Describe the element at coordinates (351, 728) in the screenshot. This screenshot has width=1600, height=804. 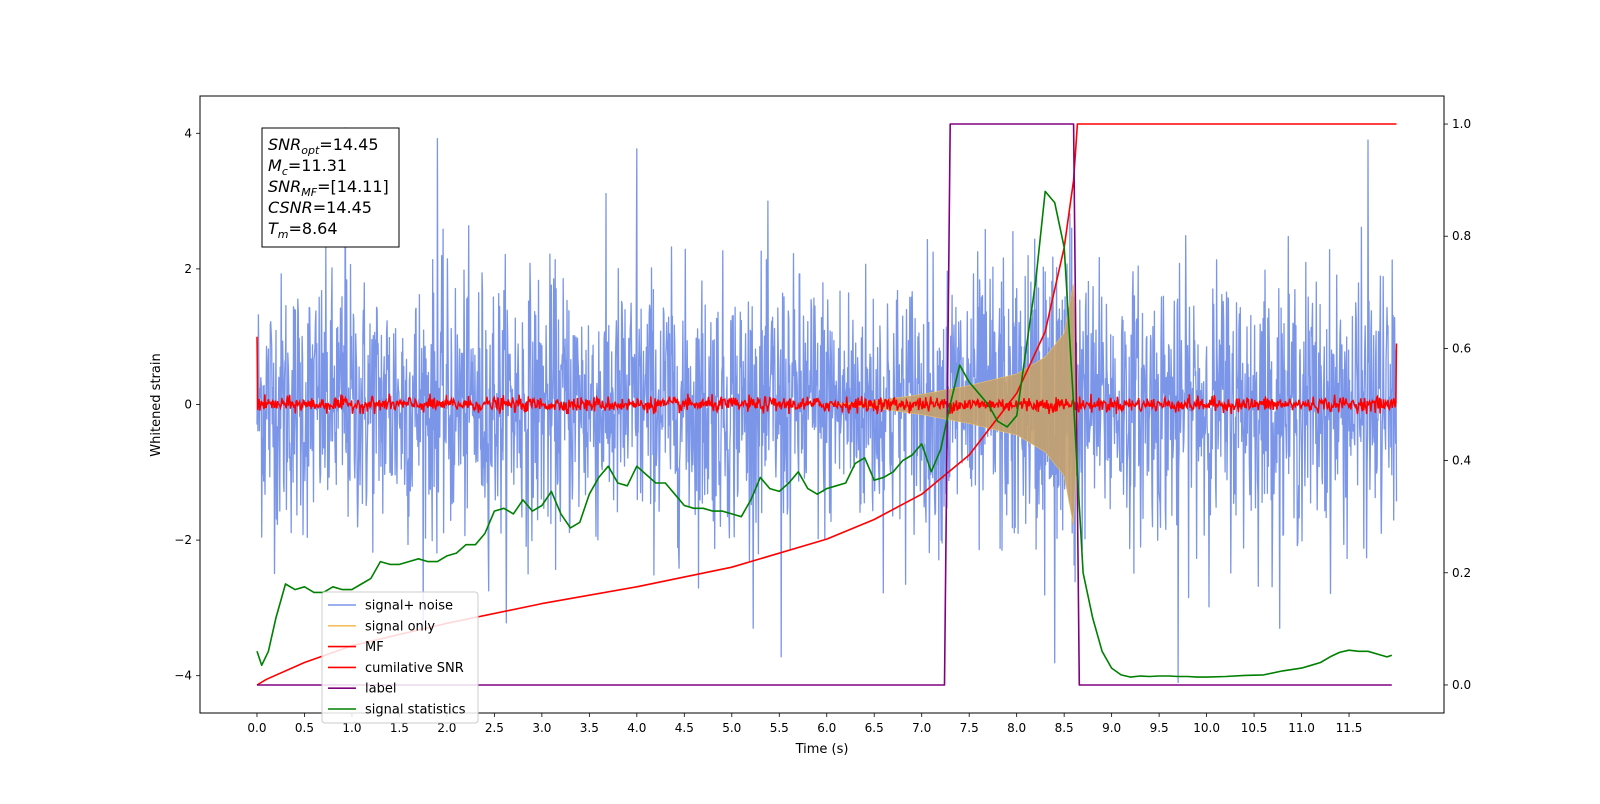
I see `x-tick-label: 1.0` at that location.